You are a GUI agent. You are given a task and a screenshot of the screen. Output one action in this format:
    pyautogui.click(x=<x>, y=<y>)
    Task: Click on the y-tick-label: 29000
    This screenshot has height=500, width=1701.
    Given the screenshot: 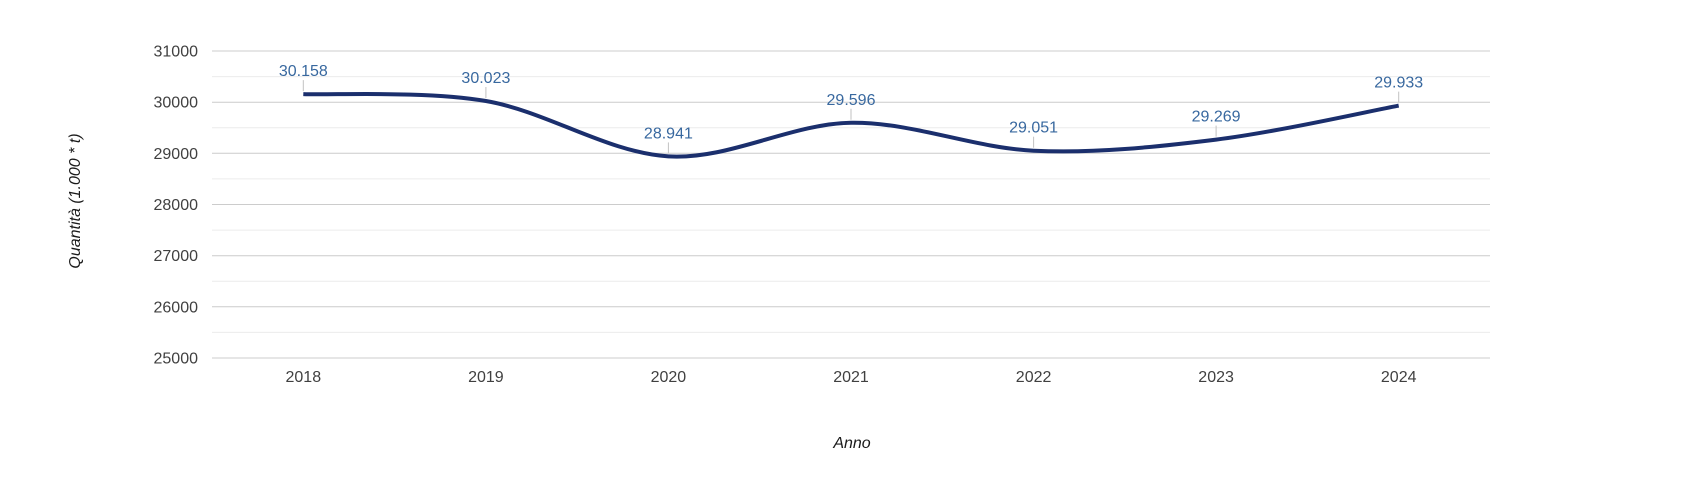 What is the action you would take?
    pyautogui.click(x=176, y=154)
    